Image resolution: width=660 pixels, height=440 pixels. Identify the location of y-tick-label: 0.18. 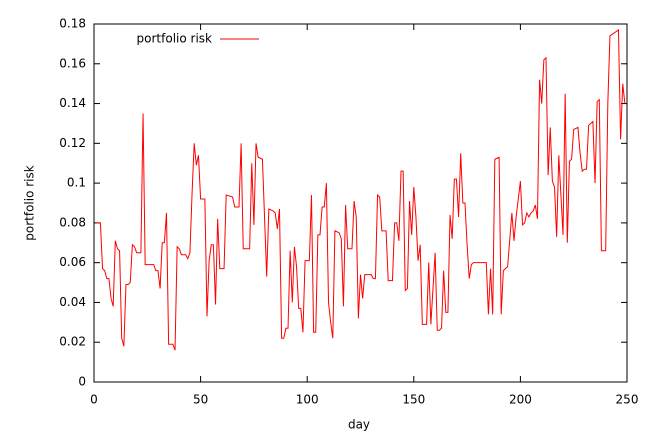
(72, 24).